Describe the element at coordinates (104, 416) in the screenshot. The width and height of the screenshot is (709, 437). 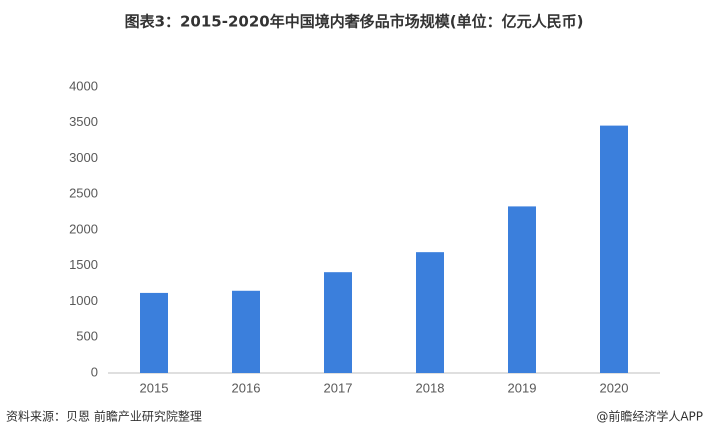
I see `source-note: 资料来源：贝恩 前瞻产业研究院整理` at that location.